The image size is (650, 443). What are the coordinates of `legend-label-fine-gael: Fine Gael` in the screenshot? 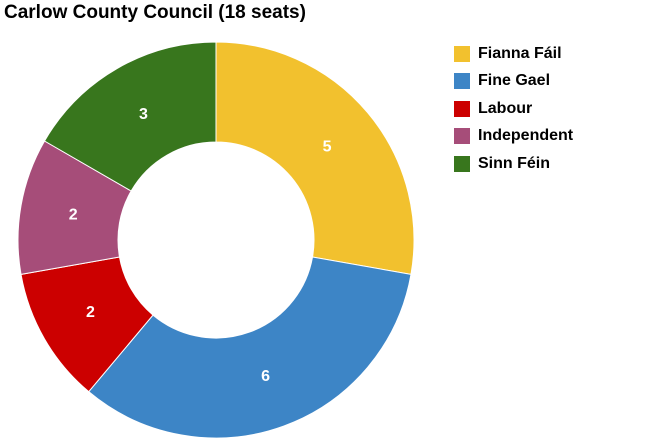 It's located at (514, 81).